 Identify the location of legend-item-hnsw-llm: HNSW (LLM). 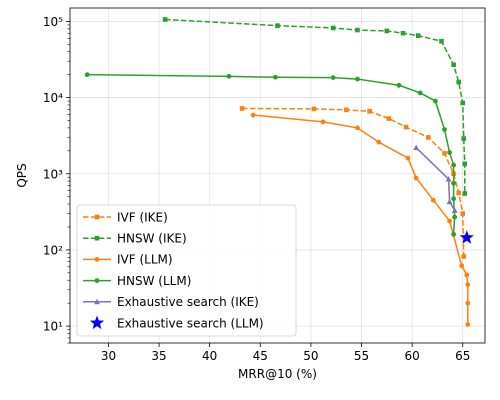
(137, 281).